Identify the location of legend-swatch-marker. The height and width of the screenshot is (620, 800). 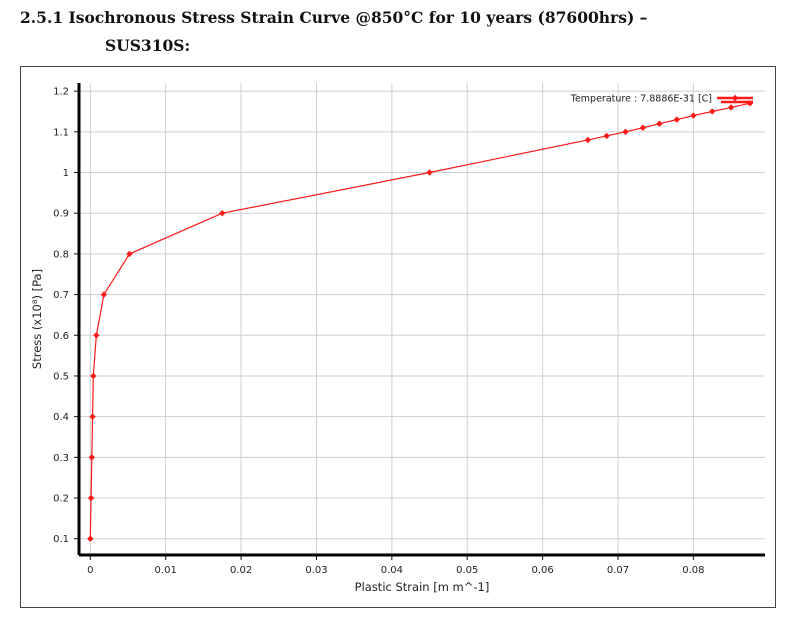
(735, 98).